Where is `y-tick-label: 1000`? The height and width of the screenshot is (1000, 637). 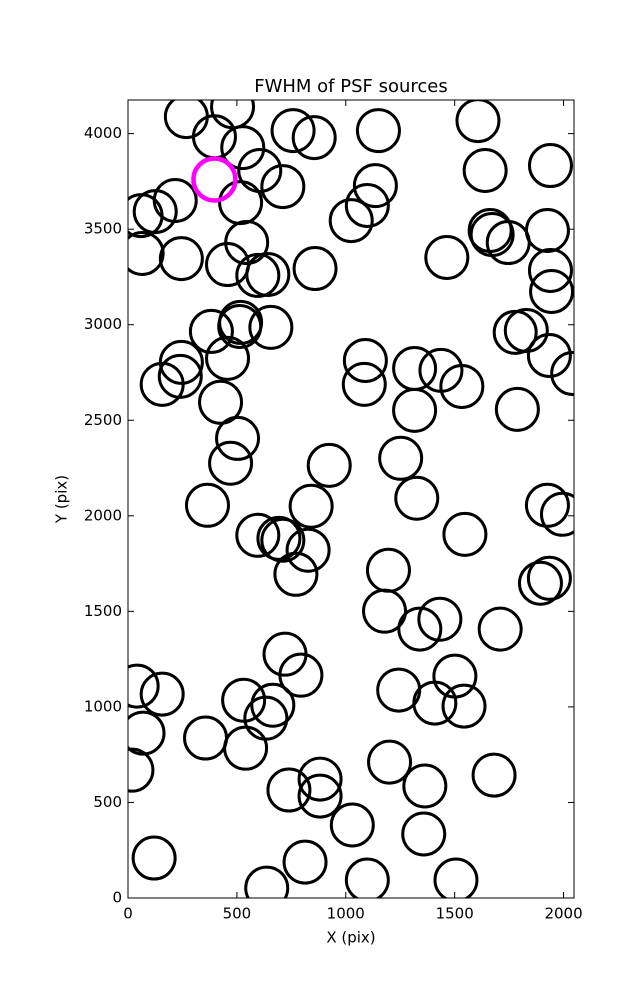
y-tick-label: 1000 is located at coordinates (103, 706).